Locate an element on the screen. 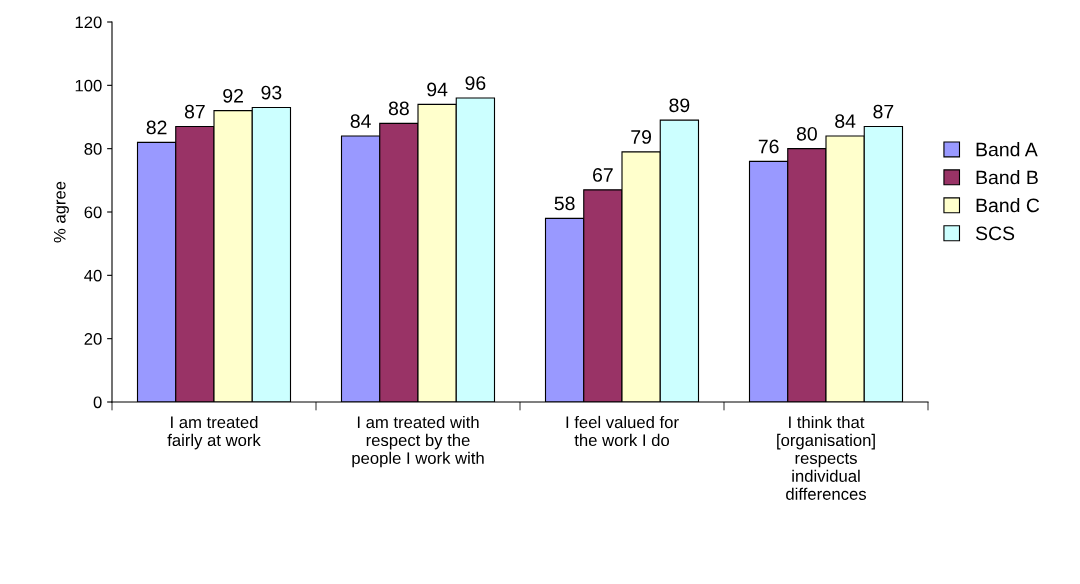  legend-label: SCS is located at coordinates (995, 233).